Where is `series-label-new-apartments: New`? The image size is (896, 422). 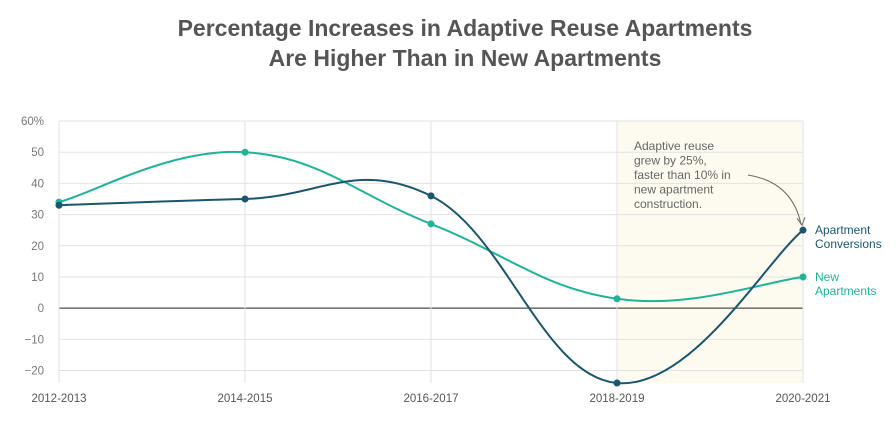
series-label-new-apartments: New is located at coordinates (827, 277).